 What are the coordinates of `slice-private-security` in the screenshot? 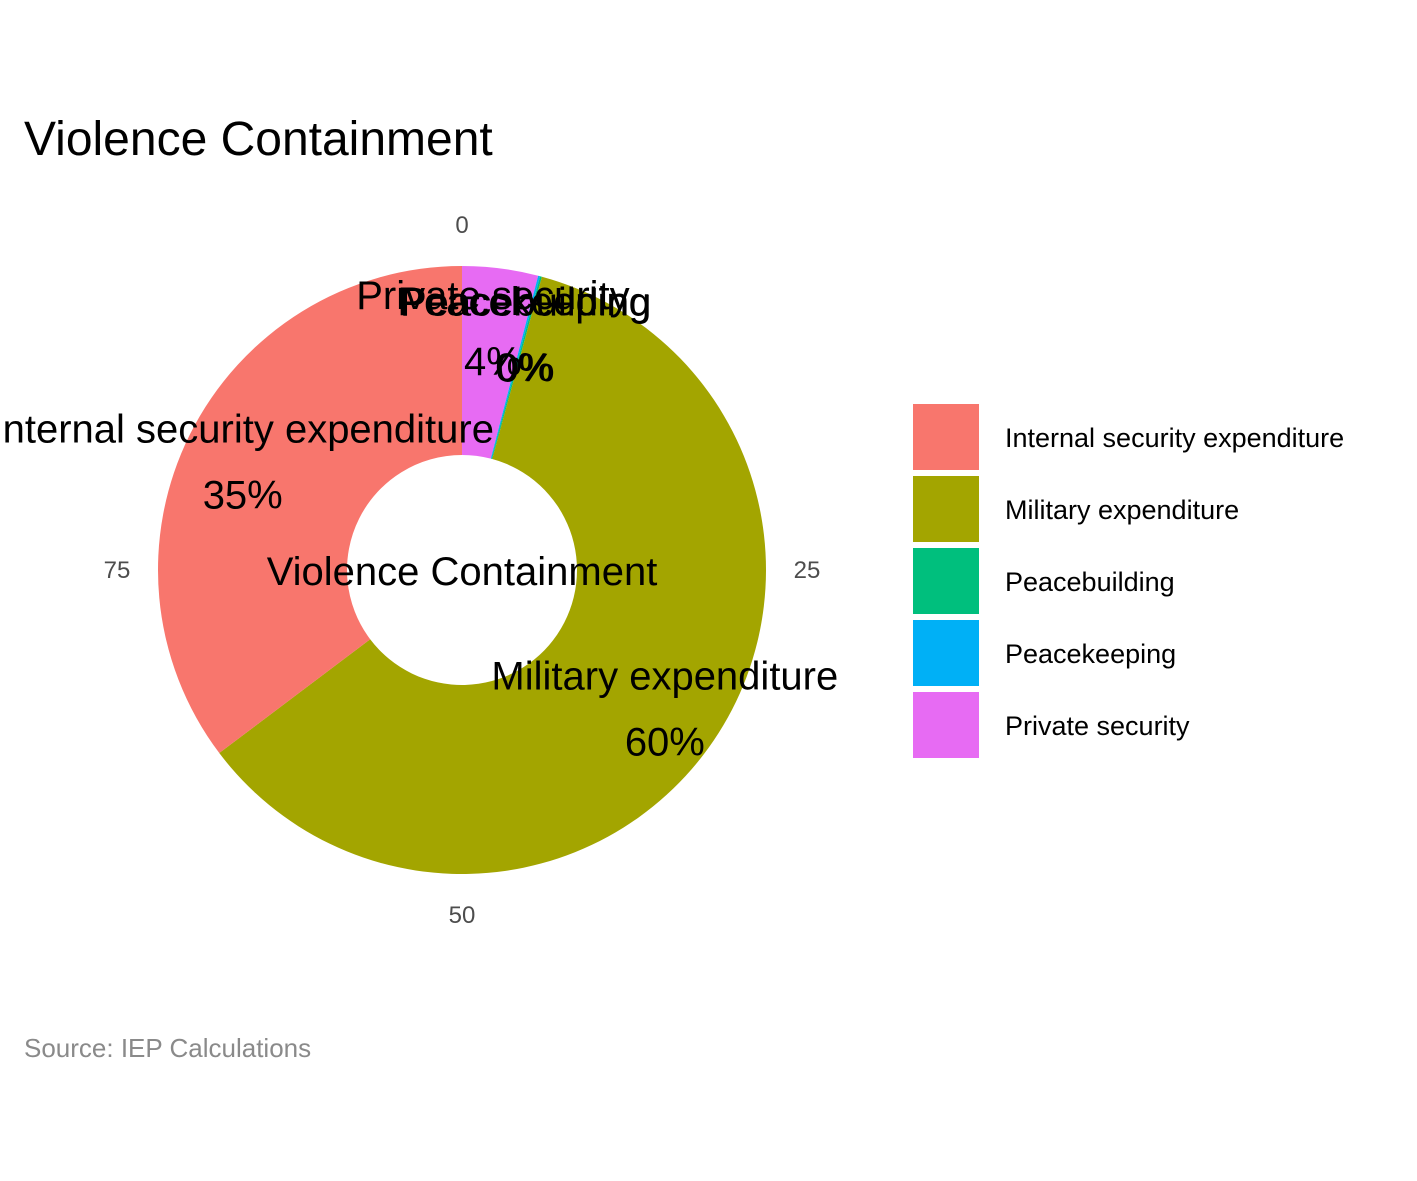 It's located at (500, 362).